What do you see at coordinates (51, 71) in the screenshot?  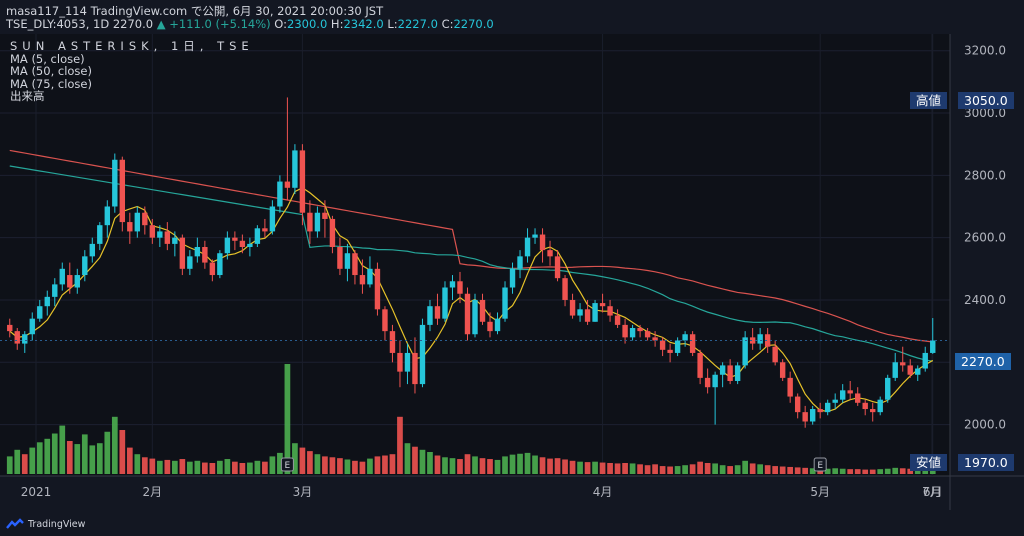 I see `legend-ma50: MA (50, close)` at bounding box center [51, 71].